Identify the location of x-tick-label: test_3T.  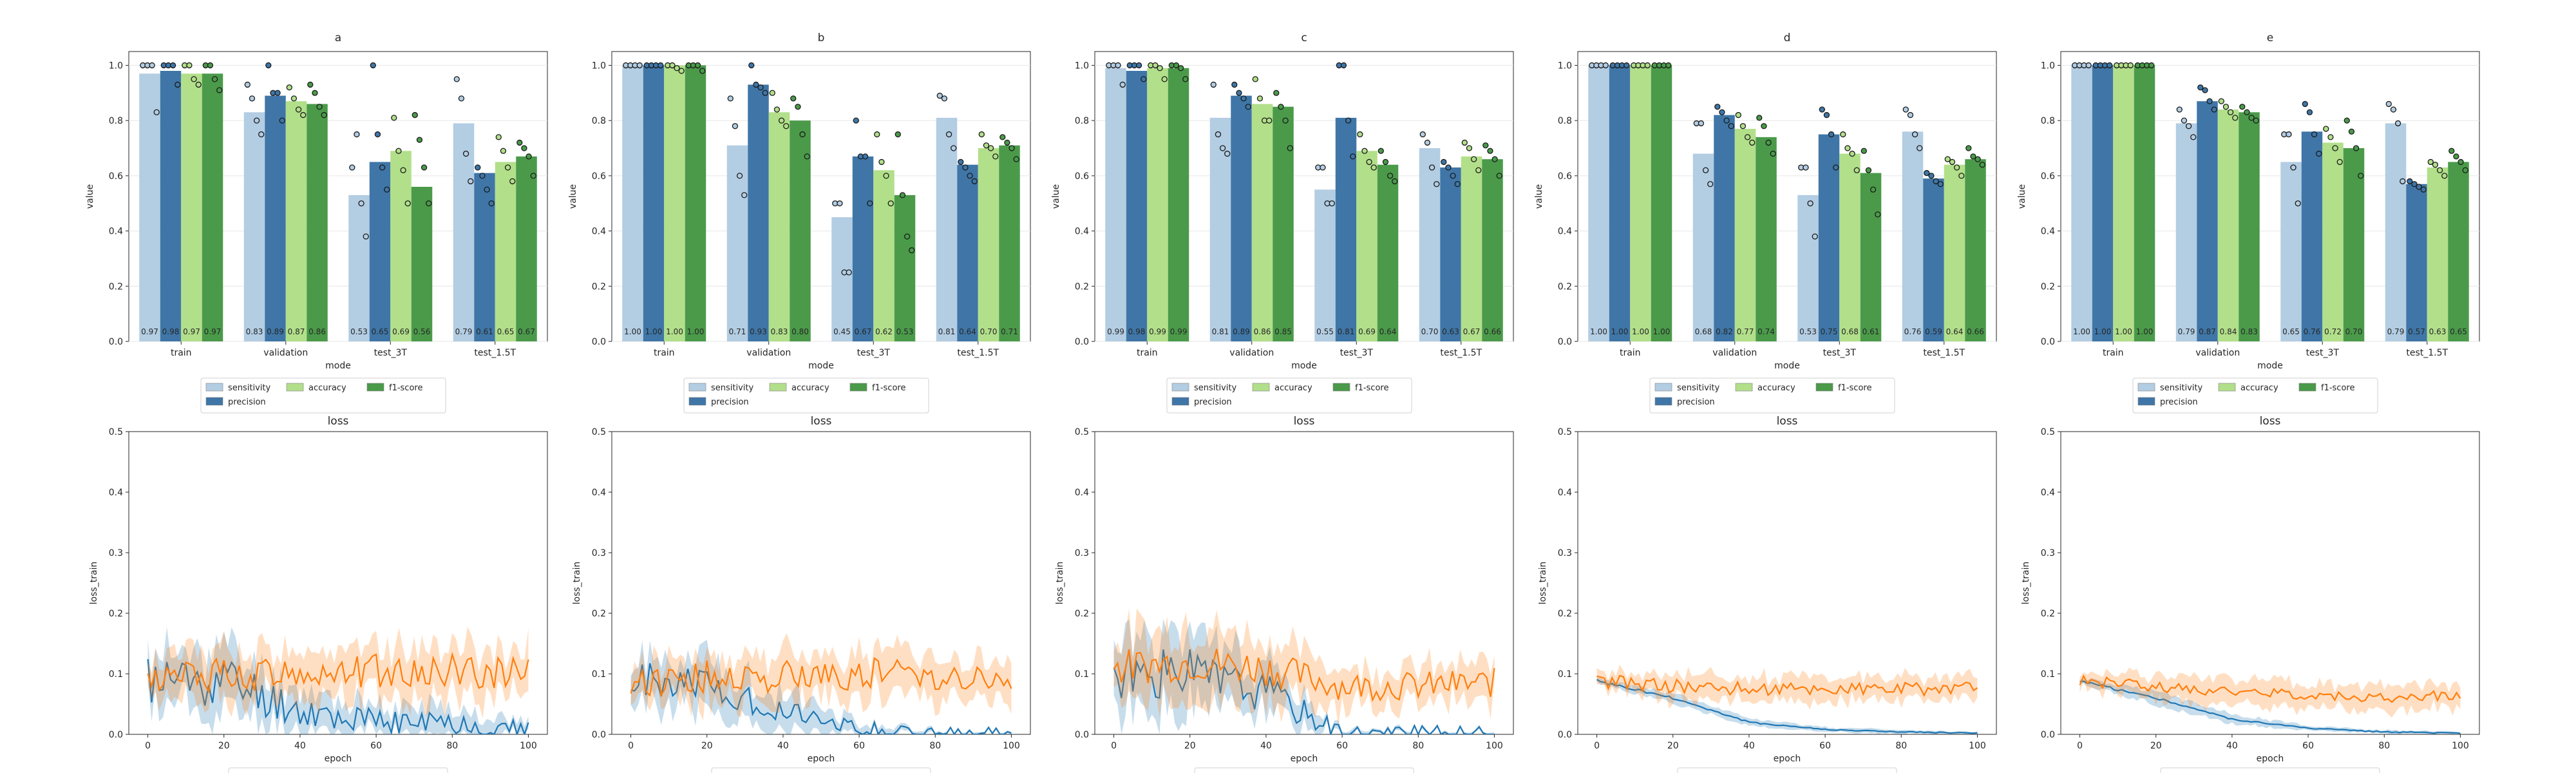
(1357, 353).